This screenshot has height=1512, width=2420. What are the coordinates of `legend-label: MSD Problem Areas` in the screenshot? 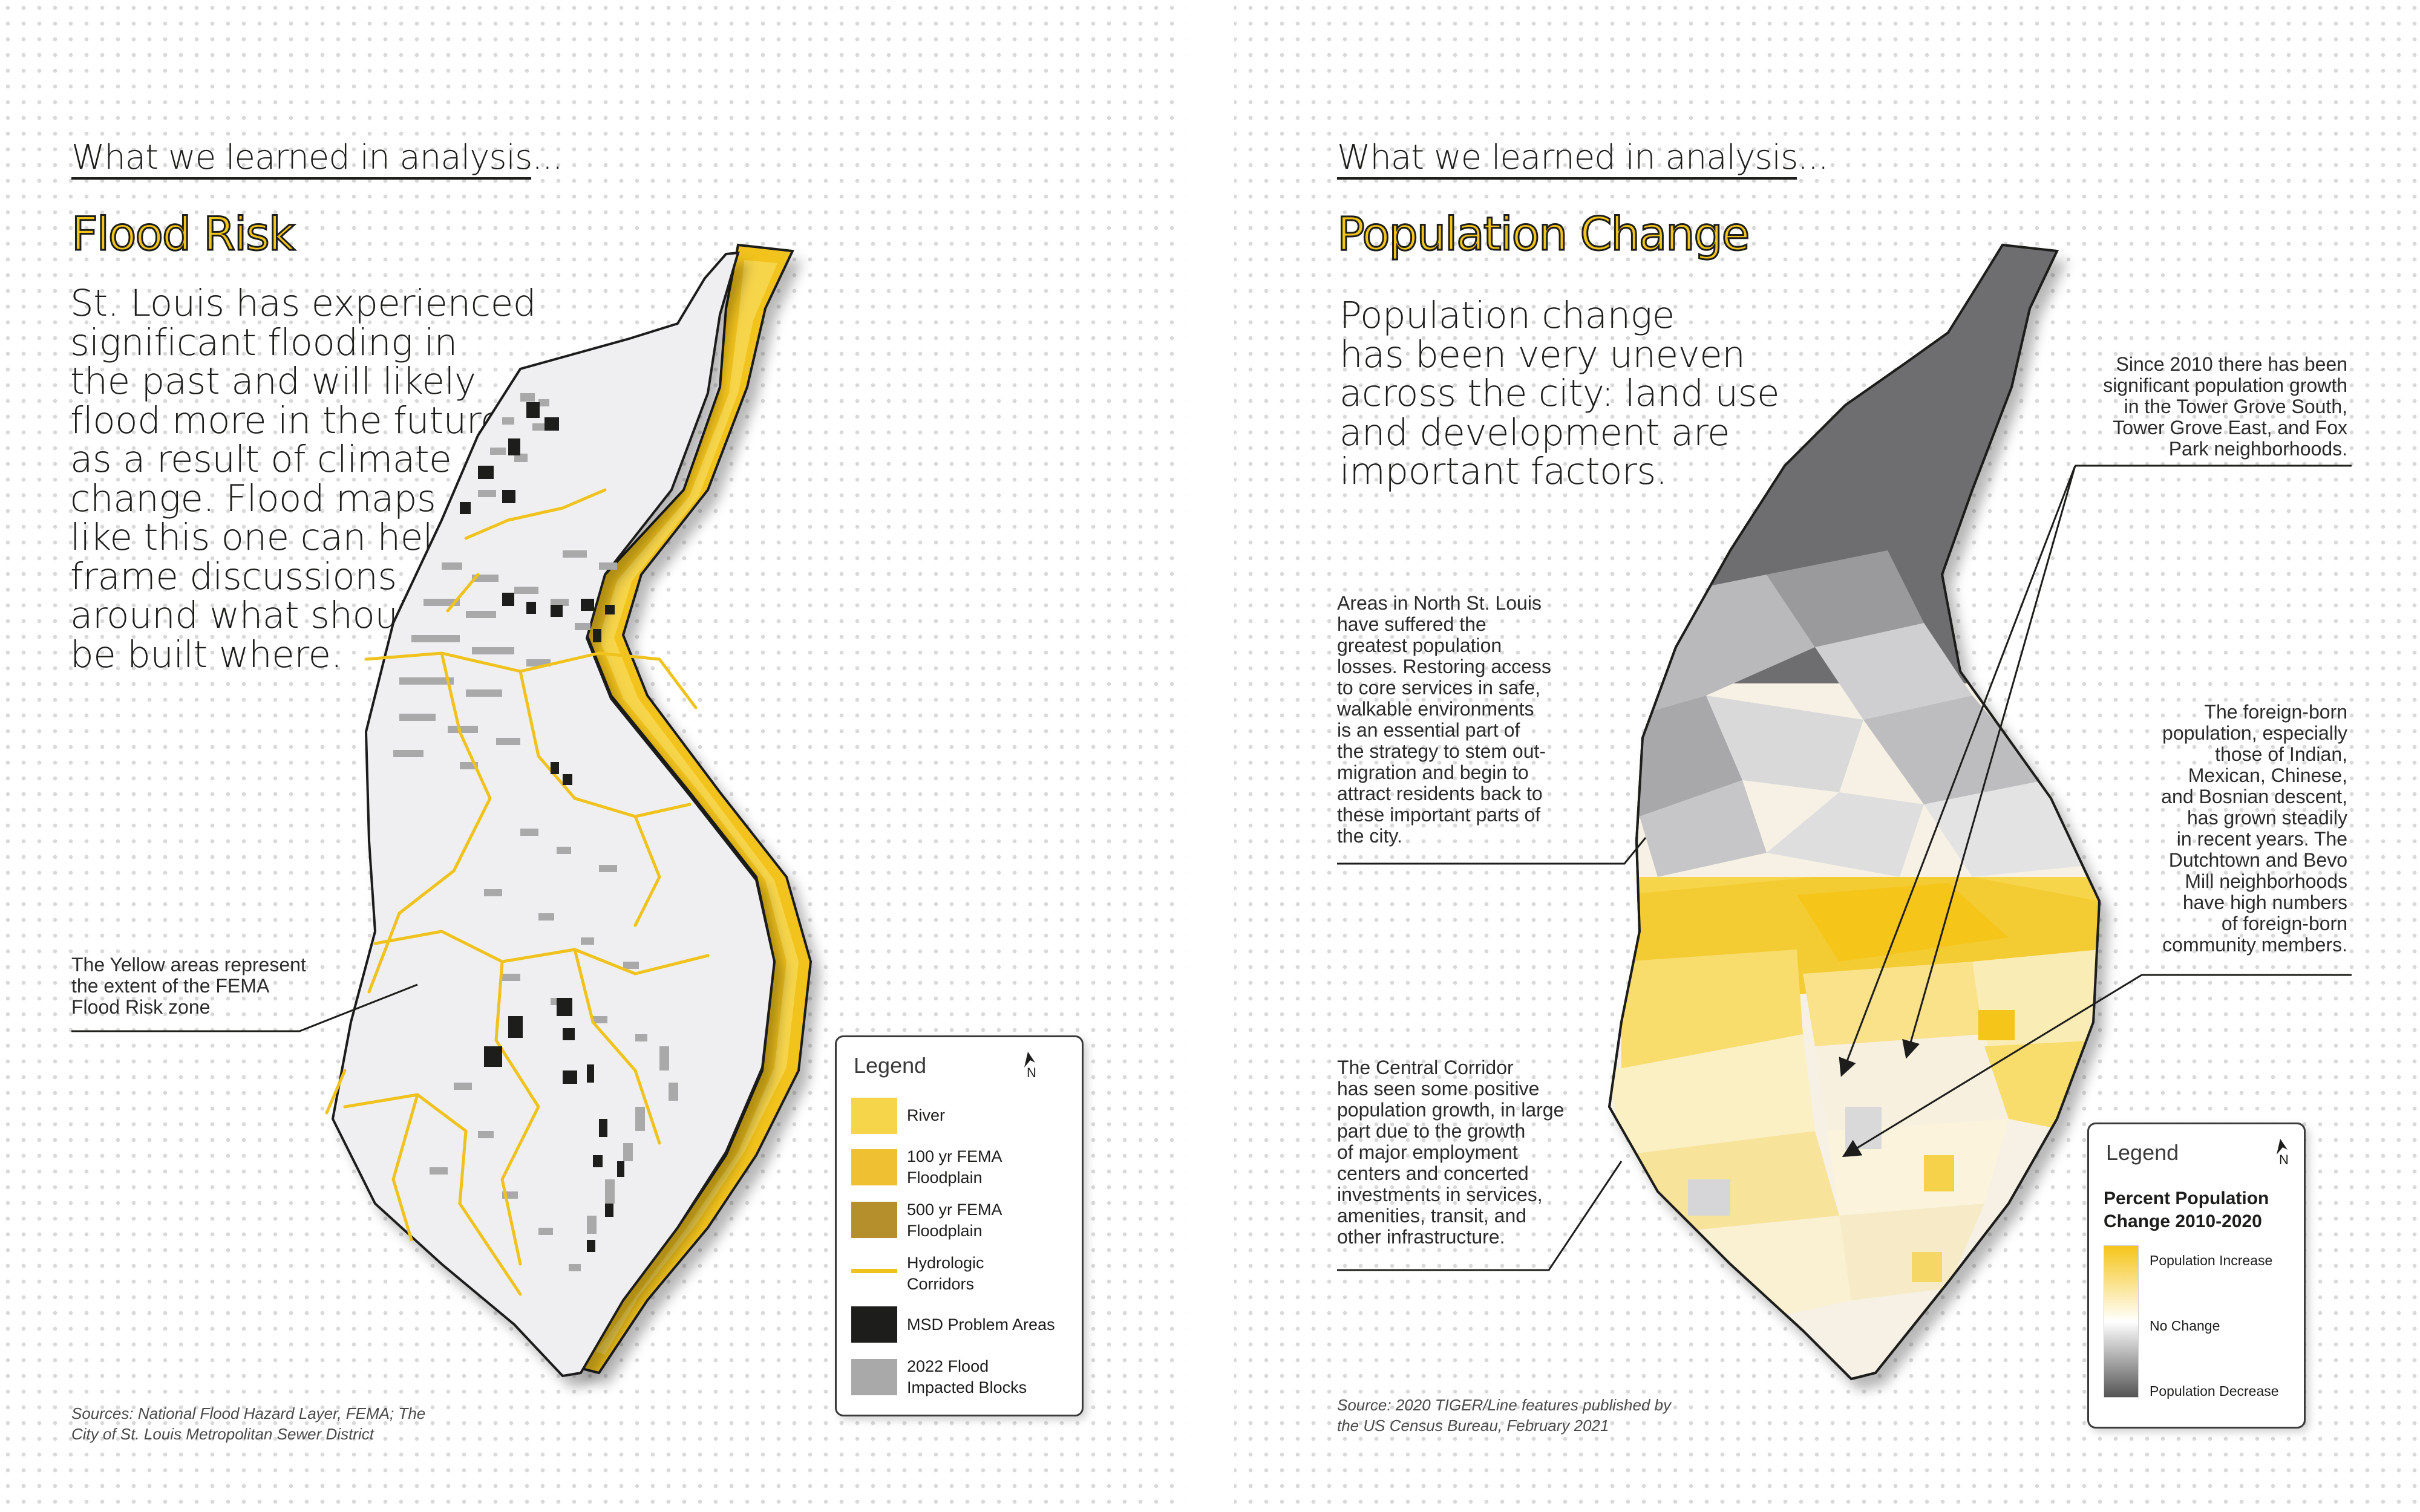 It's located at (981, 1325).